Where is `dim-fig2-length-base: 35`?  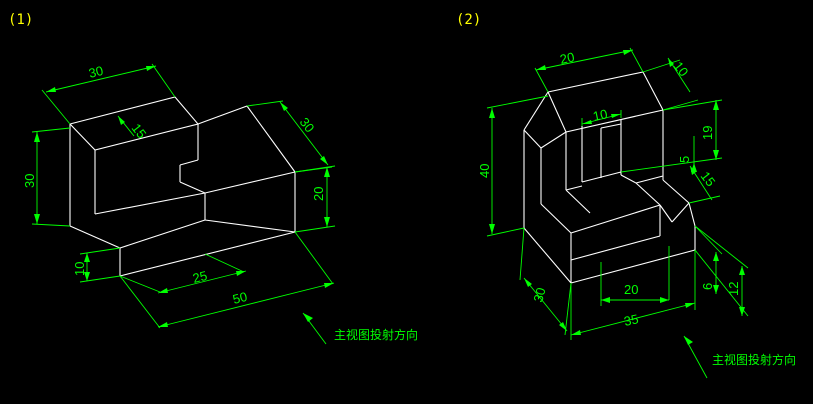
dim-fig2-length-base: 35 is located at coordinates (631, 320).